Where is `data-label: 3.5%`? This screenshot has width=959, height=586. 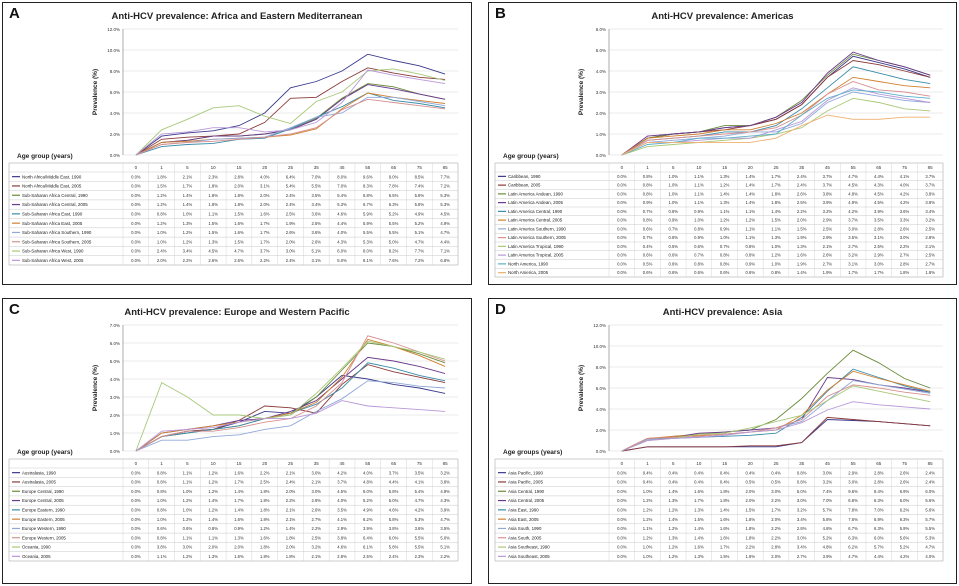
data-label: 3.5% is located at coordinates (316, 195).